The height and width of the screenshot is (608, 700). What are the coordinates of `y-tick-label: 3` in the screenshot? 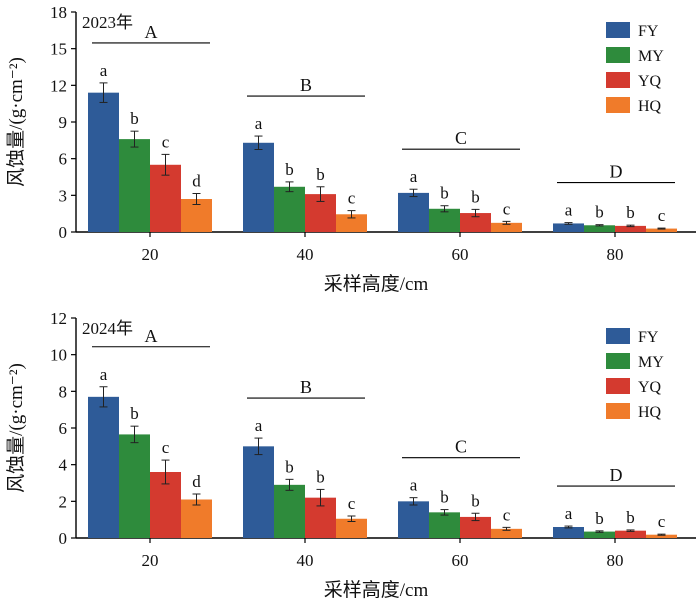 It's located at (63, 195).